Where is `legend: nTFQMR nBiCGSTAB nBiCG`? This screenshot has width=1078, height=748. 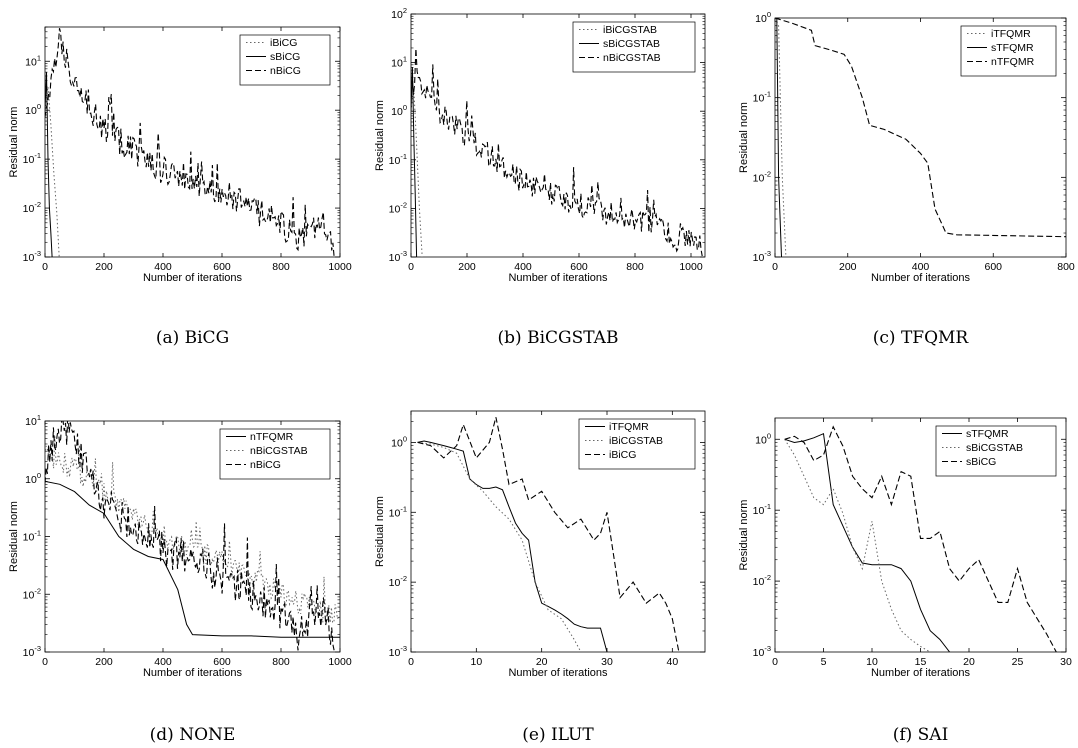
legend: nTFQMR nBiCGSTAB nBiCG is located at coordinates (275, 454).